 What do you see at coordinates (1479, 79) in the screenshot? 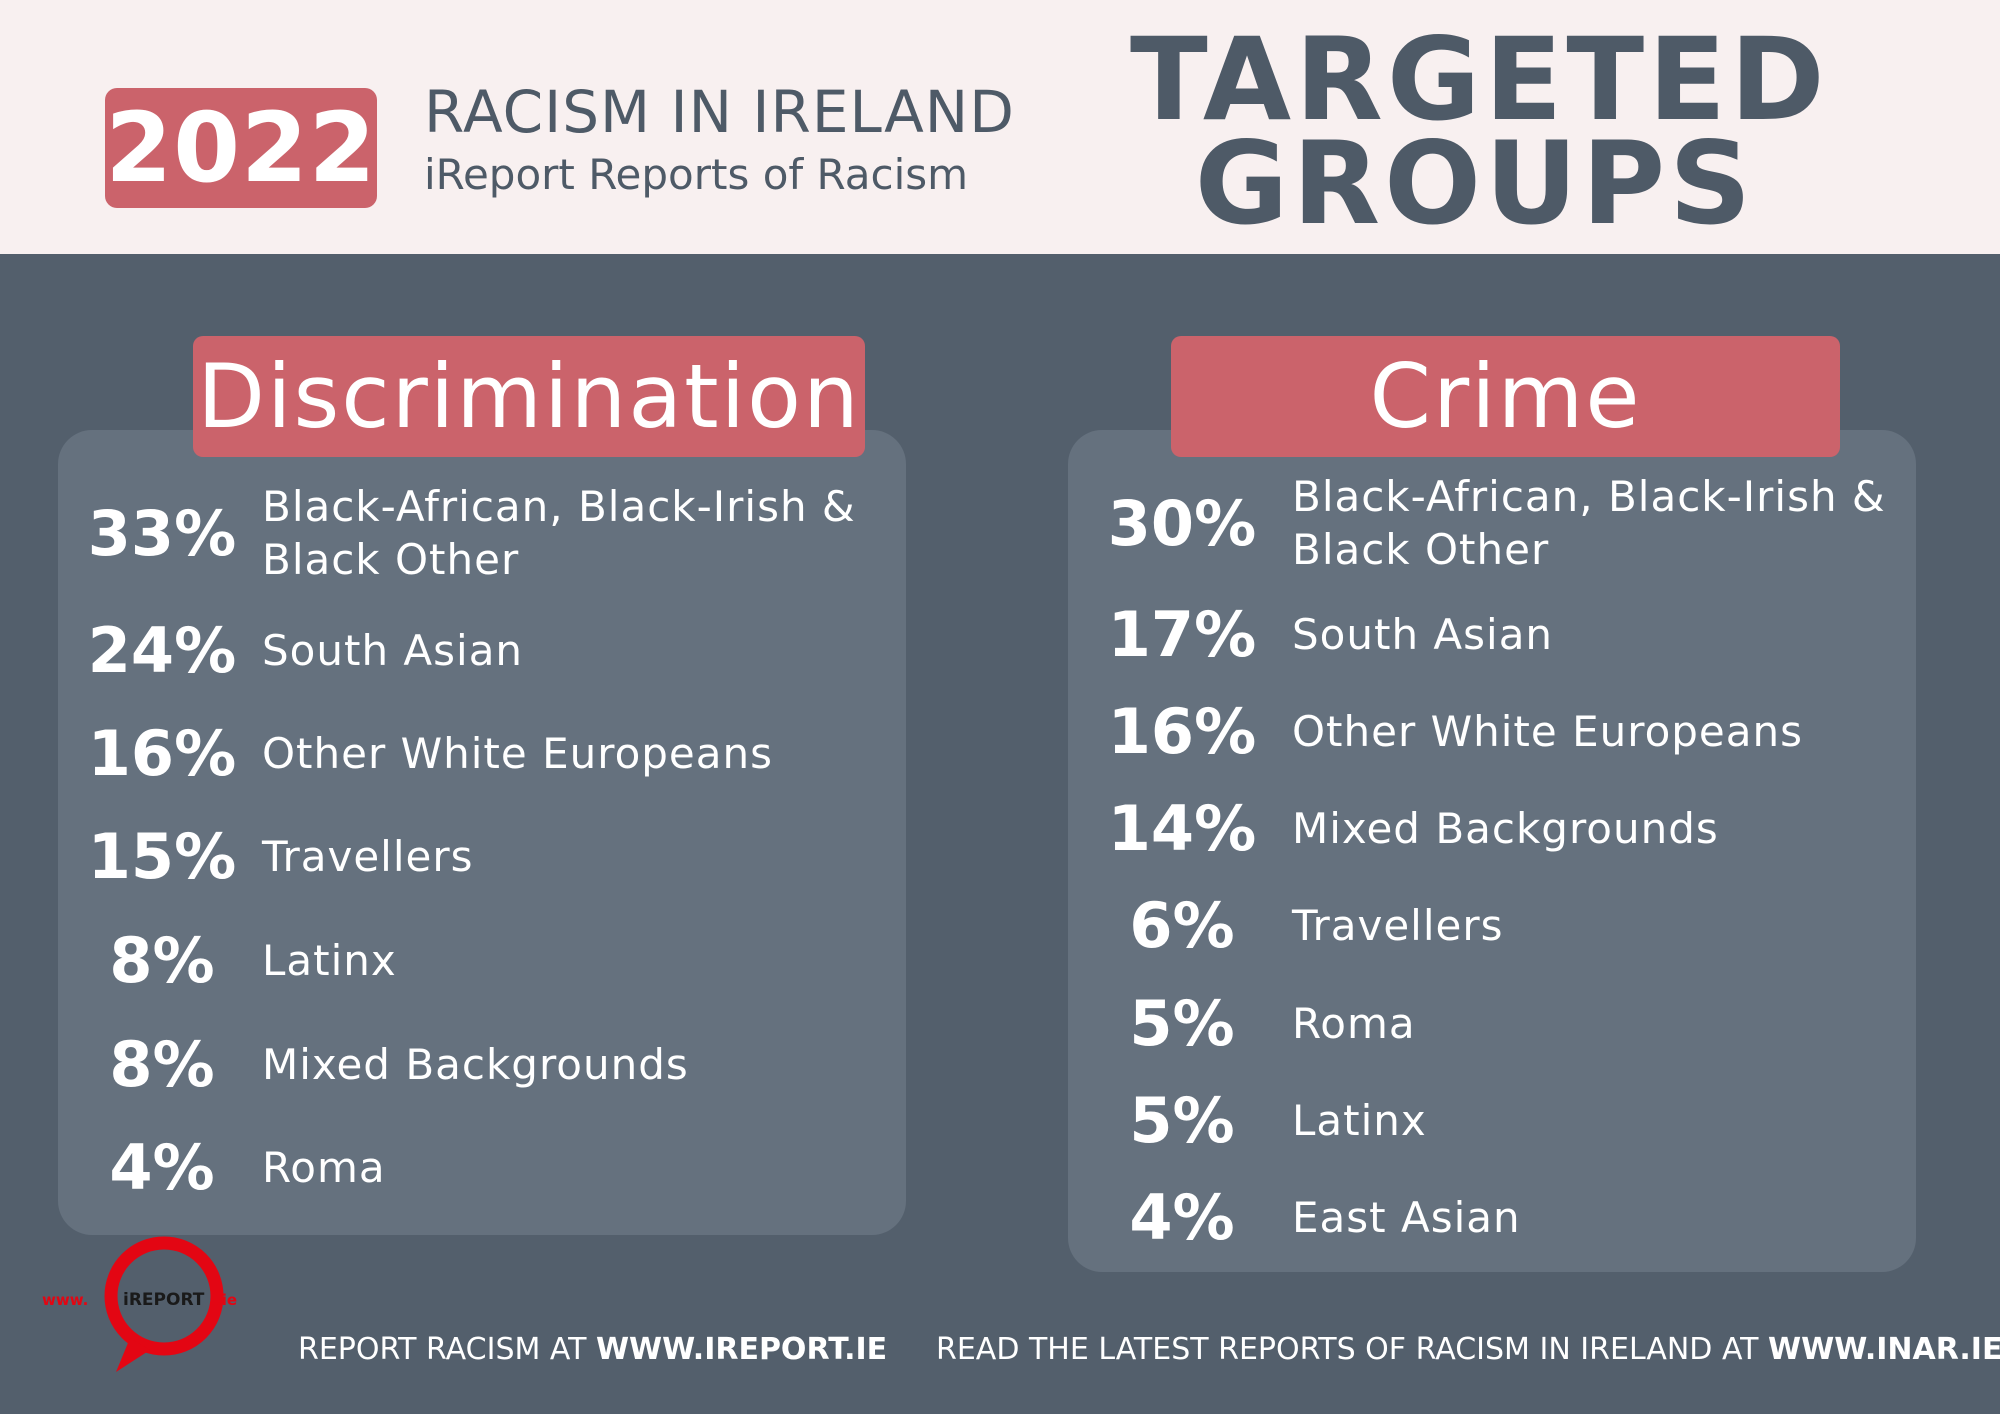
I see `title-line-1: TARGETED` at bounding box center [1479, 79].